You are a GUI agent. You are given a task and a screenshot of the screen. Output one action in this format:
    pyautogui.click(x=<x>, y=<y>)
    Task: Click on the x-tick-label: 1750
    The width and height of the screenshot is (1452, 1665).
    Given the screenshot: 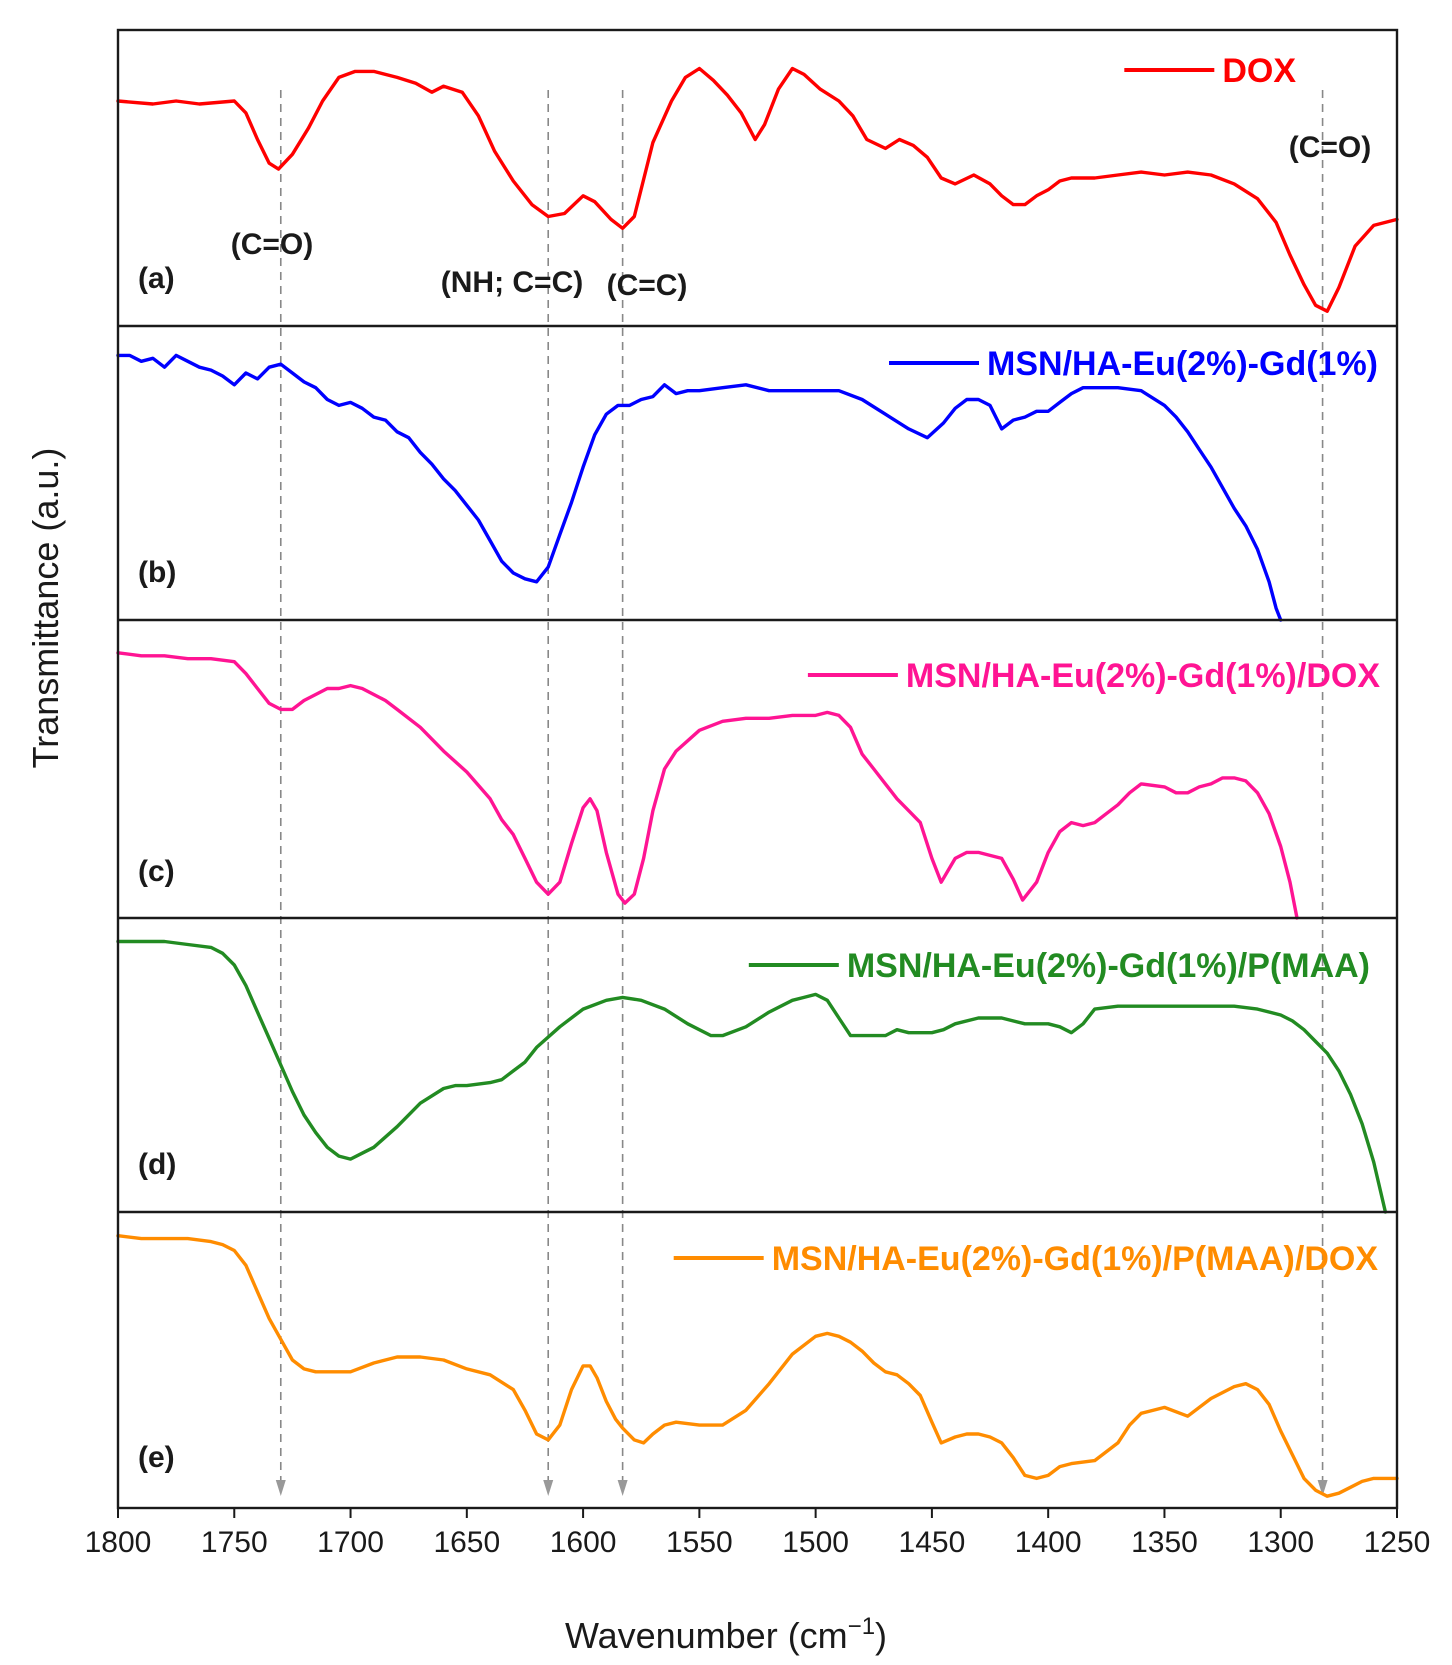 What is the action you would take?
    pyautogui.click(x=234, y=1542)
    